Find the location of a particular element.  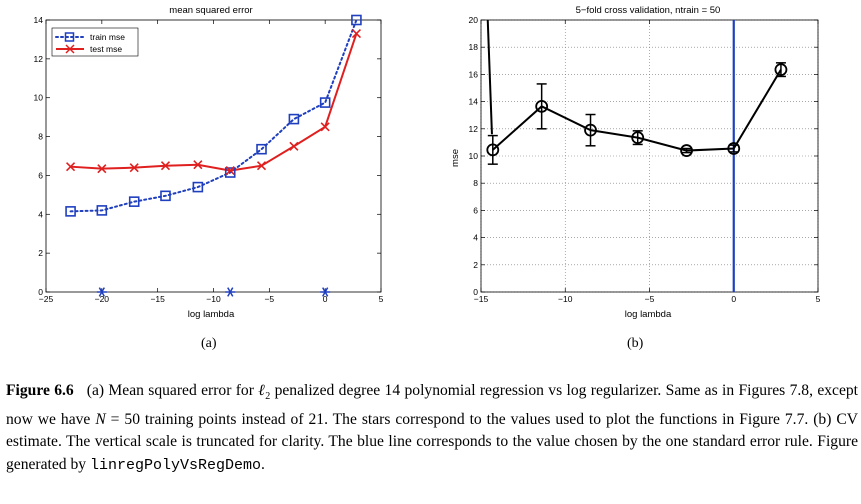

caption-end: . is located at coordinates (263, 464).